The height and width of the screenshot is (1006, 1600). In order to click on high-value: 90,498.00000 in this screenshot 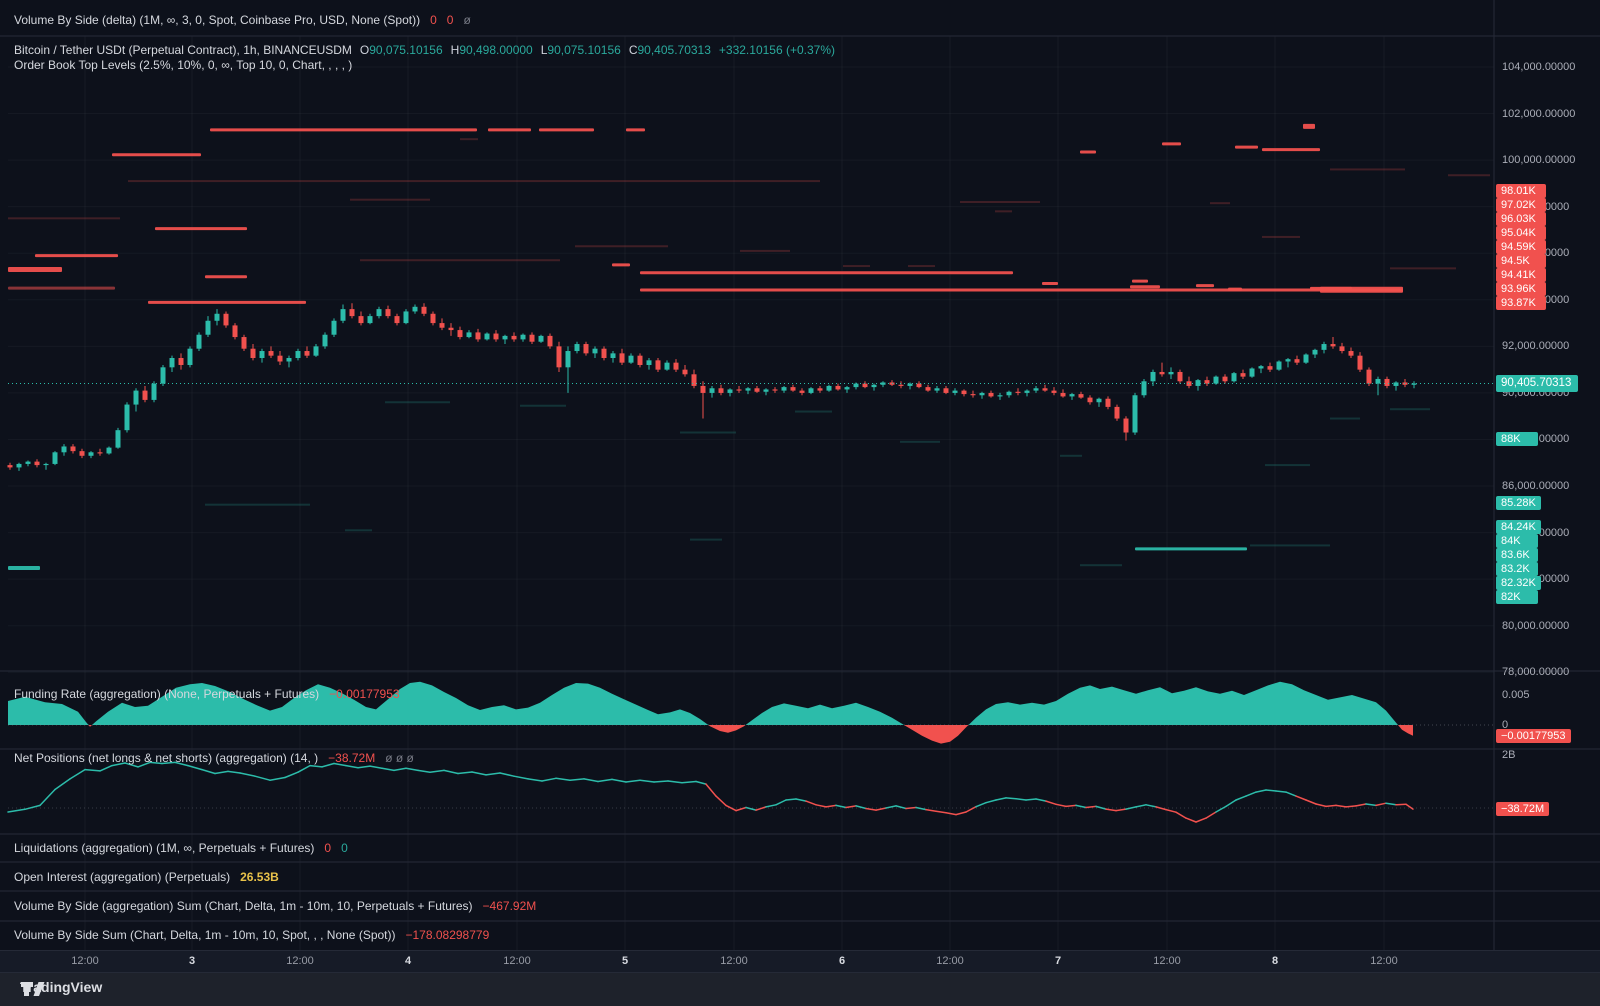, I will do `click(496, 50)`.